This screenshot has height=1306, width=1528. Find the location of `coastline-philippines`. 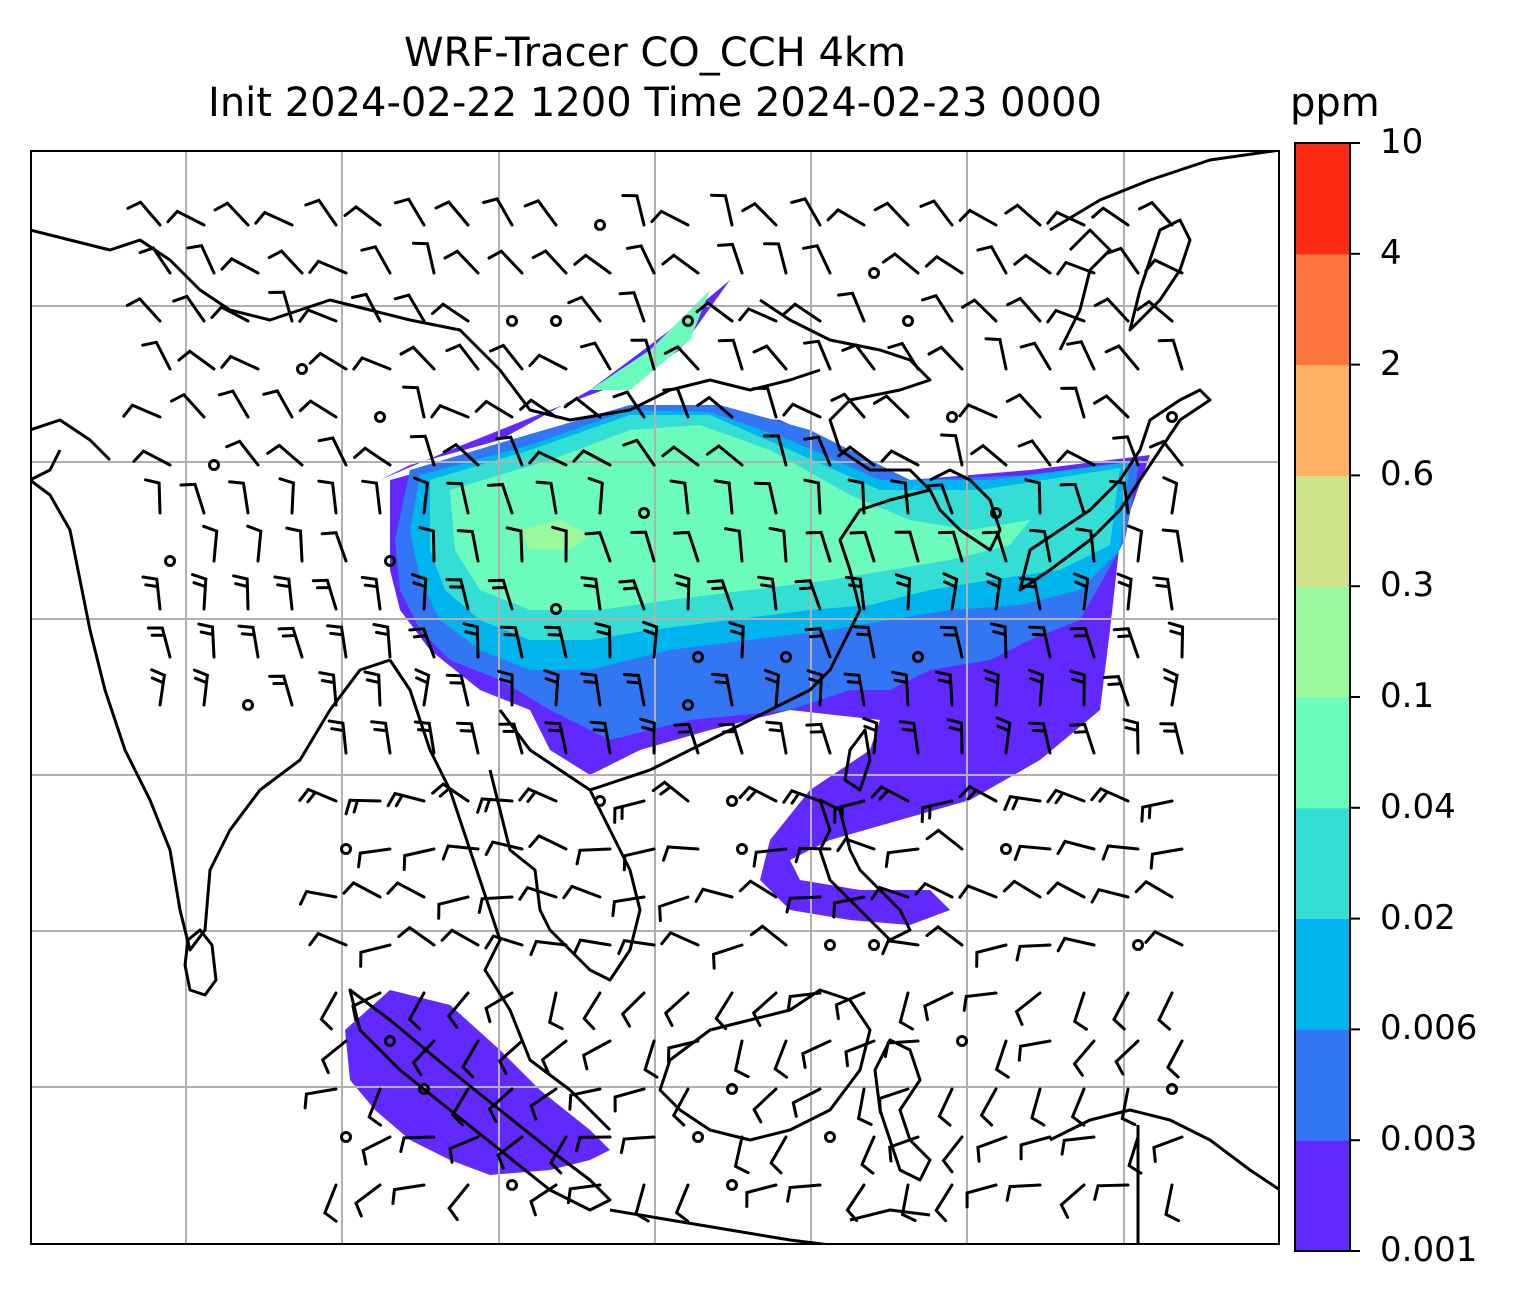

coastline-philippines is located at coordinates (865, 870).